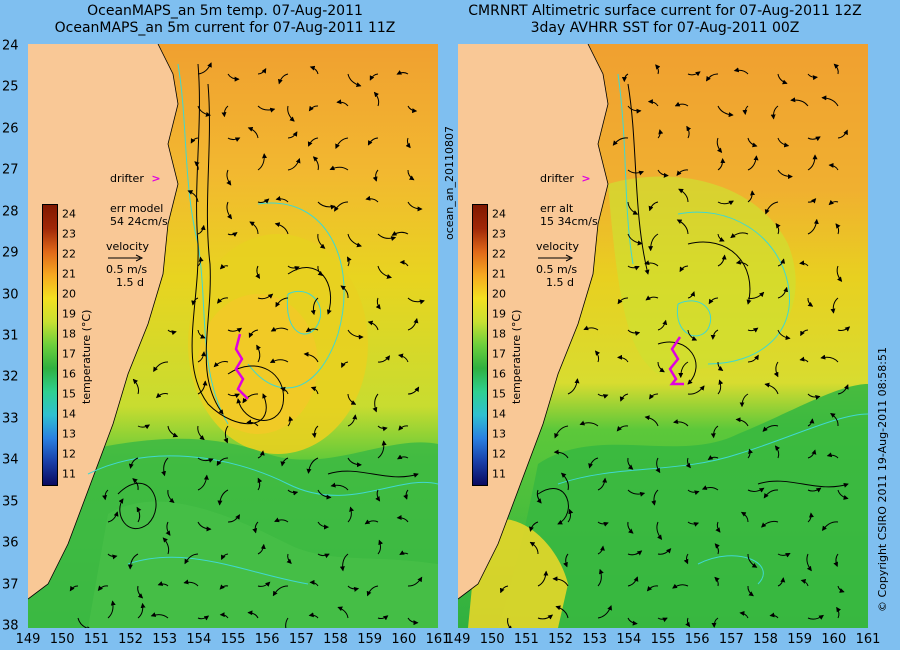  What do you see at coordinates (499, 454) in the screenshot?
I see `colorbar-tick: 12` at bounding box center [499, 454].